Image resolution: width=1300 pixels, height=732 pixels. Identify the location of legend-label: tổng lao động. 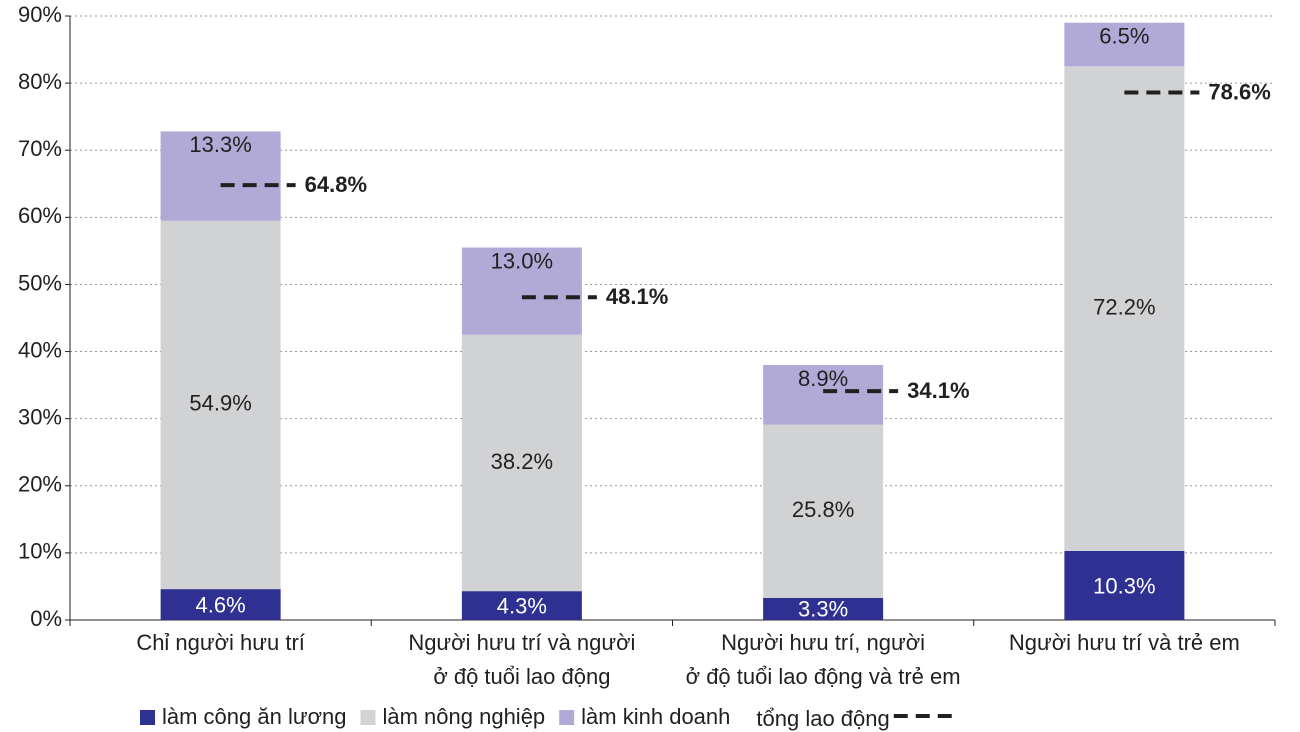
(822, 718).